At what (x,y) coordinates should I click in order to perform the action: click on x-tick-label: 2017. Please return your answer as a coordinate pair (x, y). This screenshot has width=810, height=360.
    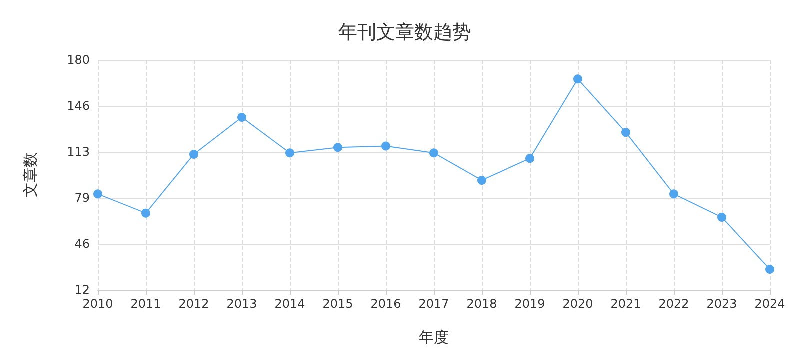
    Looking at the image, I should click on (434, 304).